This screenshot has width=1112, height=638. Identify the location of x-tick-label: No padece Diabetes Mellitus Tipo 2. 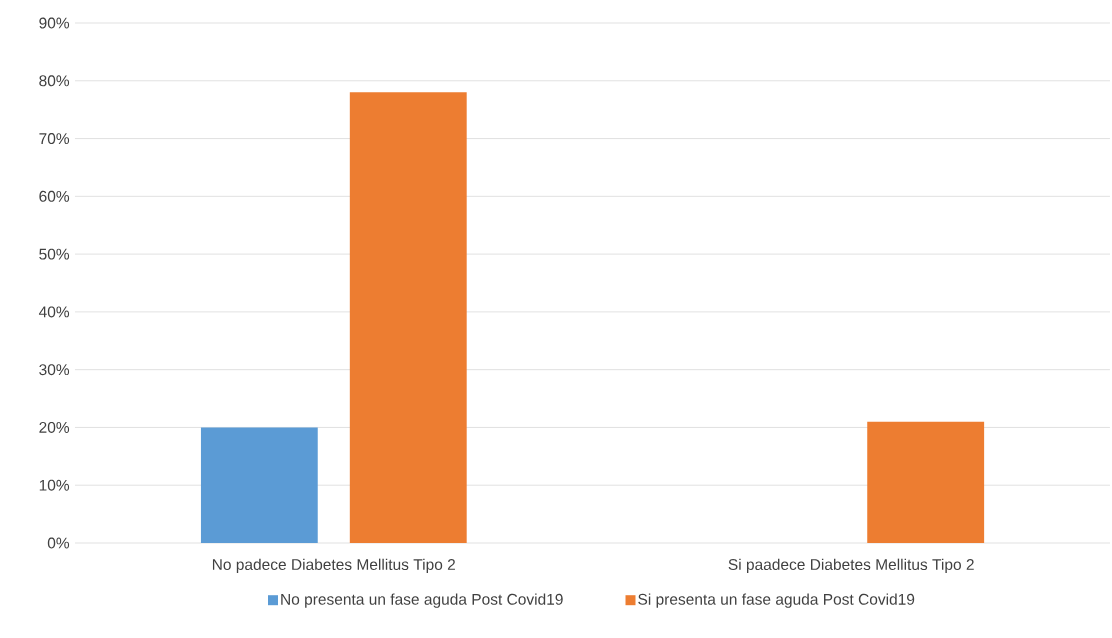
(333, 566).